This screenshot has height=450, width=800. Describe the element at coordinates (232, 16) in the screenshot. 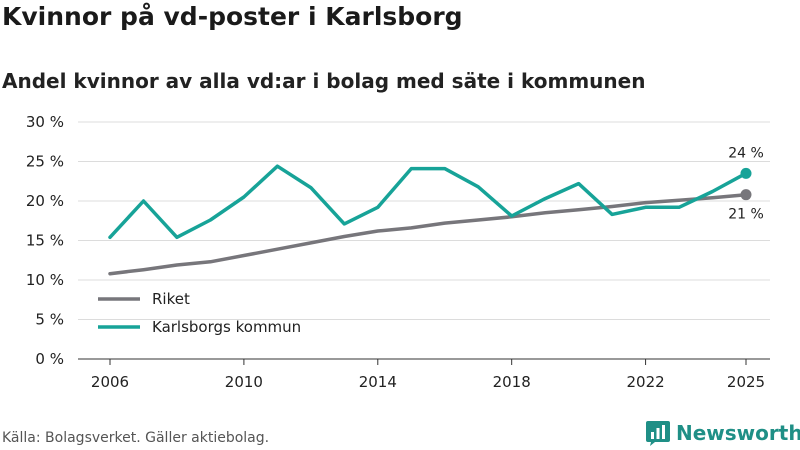

I see `chart-title: Kvinnor på vd-poster i Karlsborg` at that location.